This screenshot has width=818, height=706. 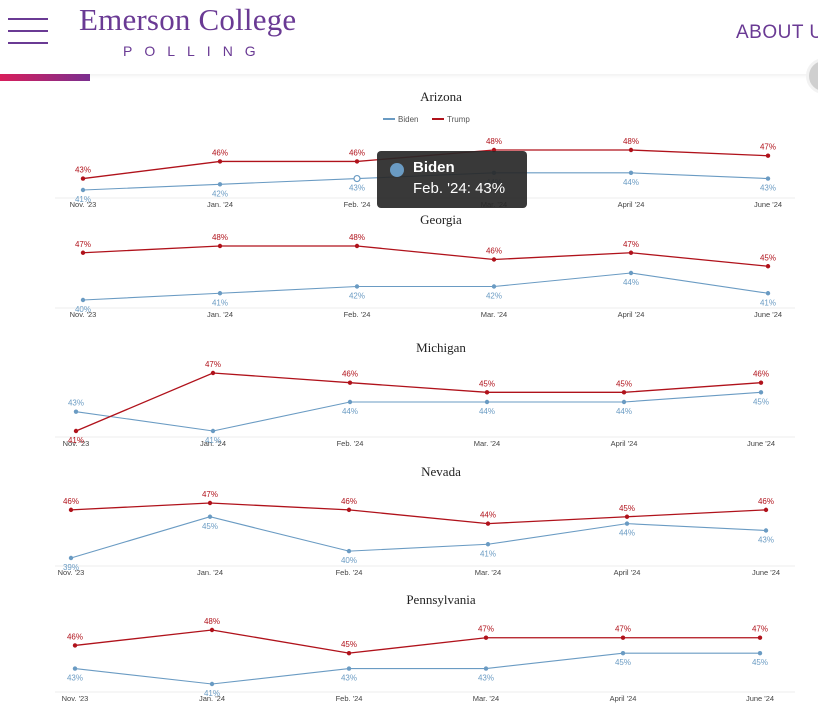 What do you see at coordinates (28, 31) in the screenshot?
I see `hamburger-menu-icon` at bounding box center [28, 31].